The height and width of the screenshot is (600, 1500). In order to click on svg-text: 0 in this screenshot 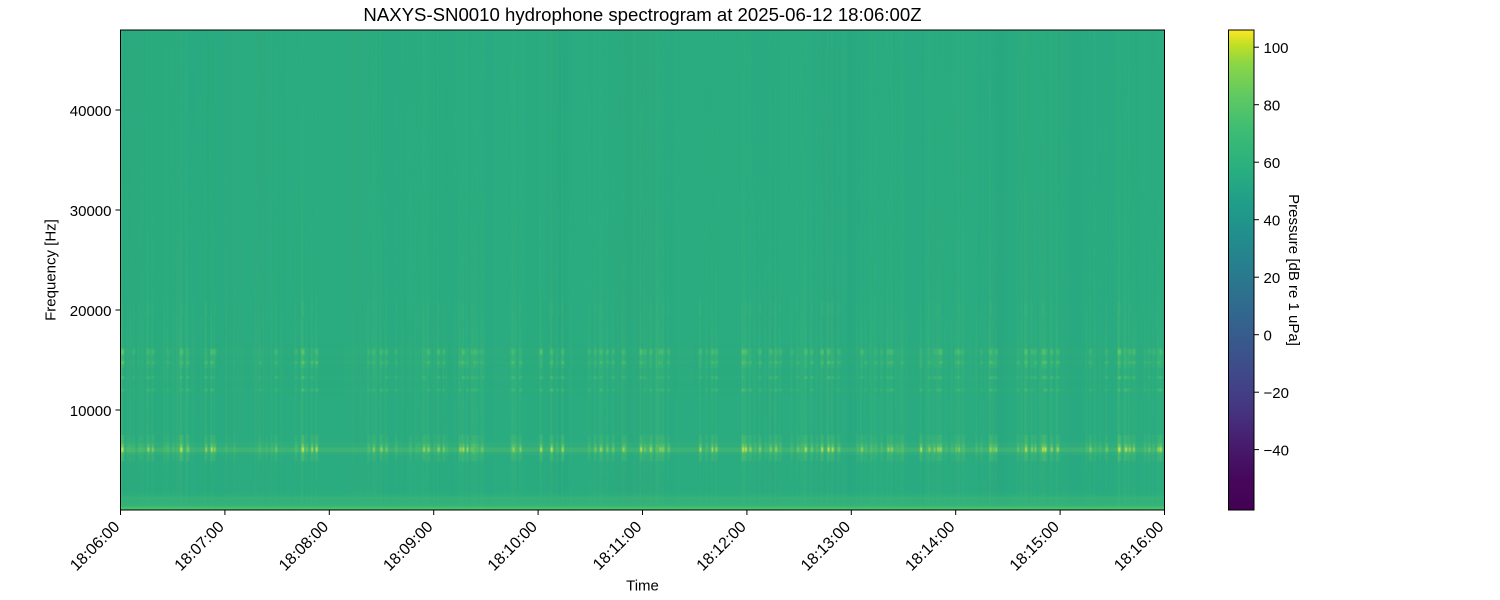, I will do `click(1268, 336)`.